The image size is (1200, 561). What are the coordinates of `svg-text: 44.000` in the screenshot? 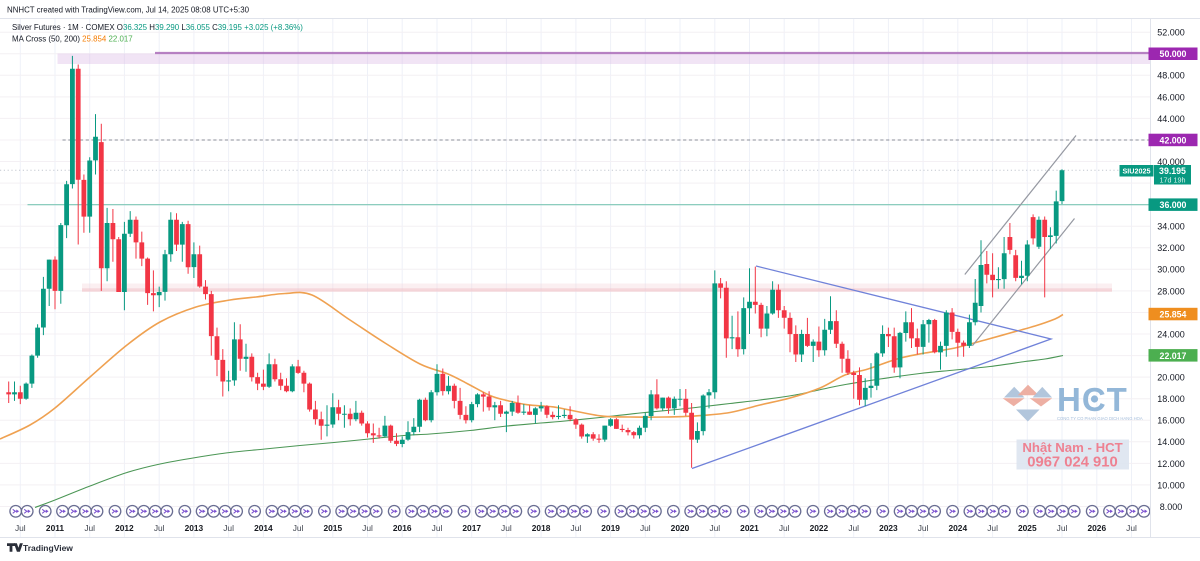 It's located at (1171, 119).